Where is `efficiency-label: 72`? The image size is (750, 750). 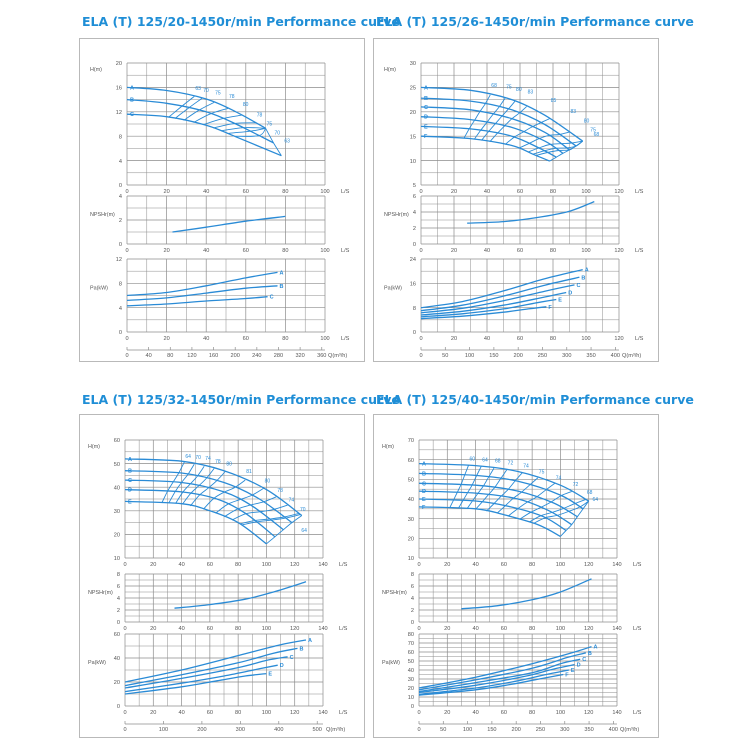 efficiency-label: 72 is located at coordinates (576, 485).